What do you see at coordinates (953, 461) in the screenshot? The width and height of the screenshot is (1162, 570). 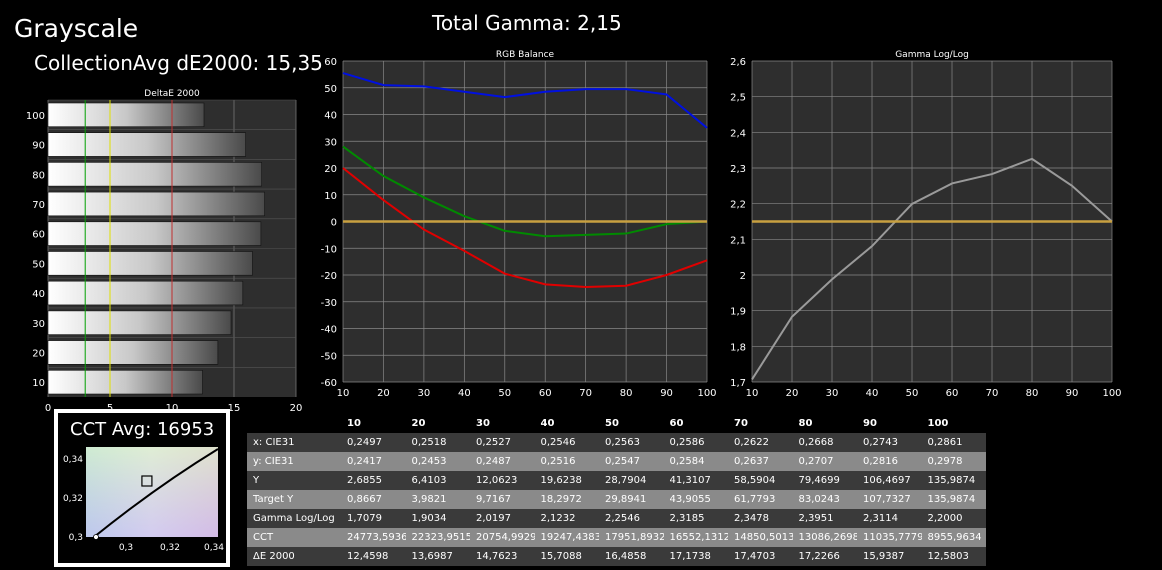 I see `table-cell: 0,2978` at bounding box center [953, 461].